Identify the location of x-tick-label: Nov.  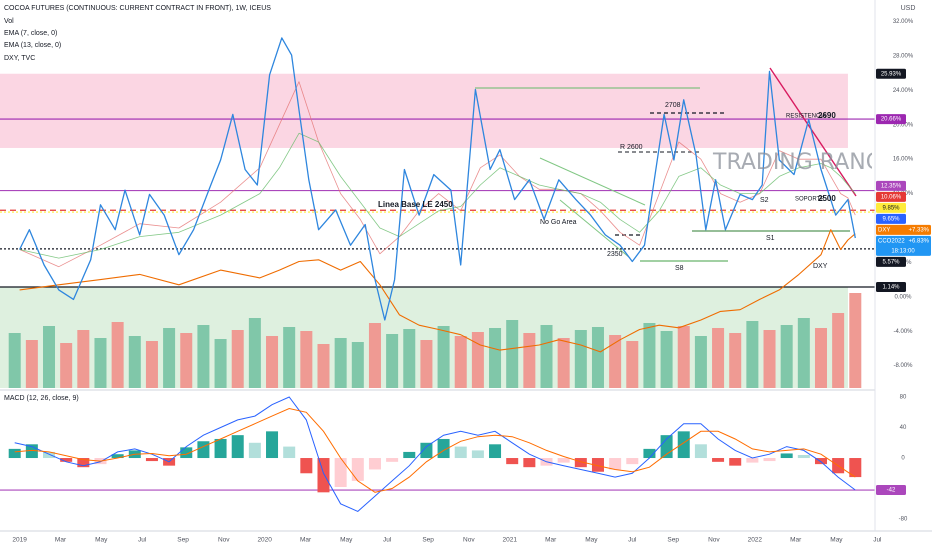
(714, 540).